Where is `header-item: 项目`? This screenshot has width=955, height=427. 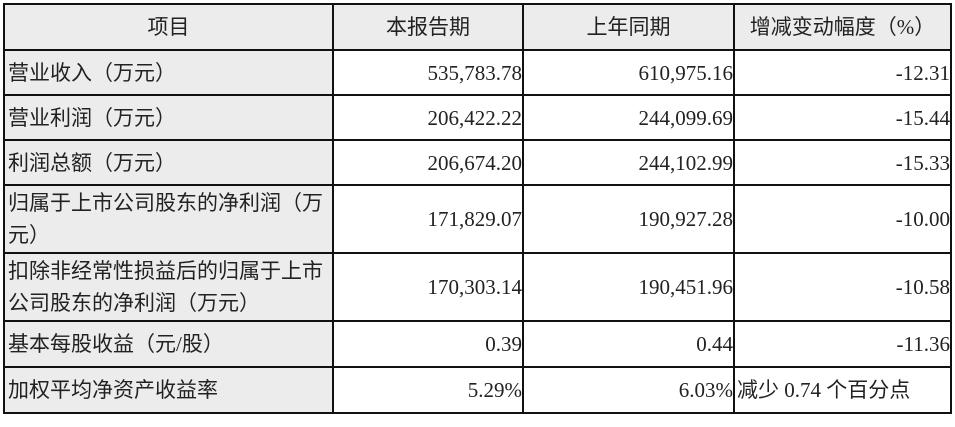 header-item: 项目 is located at coordinates (168, 27).